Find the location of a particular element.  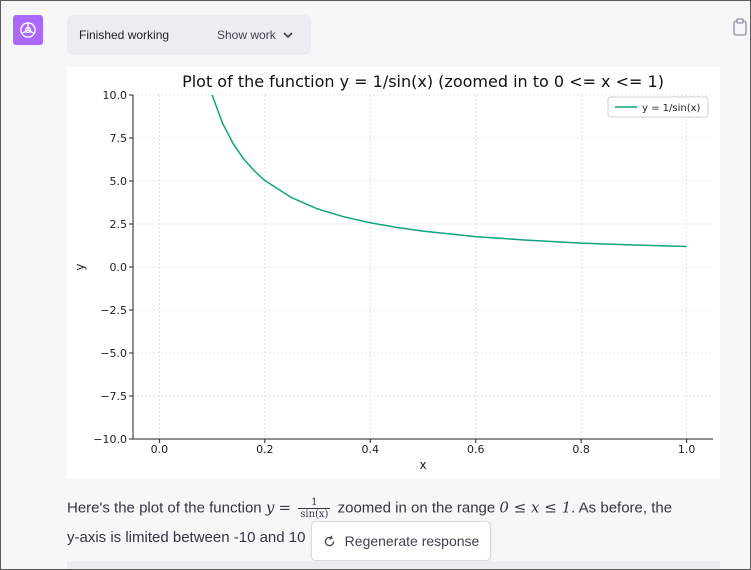

legend-box is located at coordinates (658, 107).